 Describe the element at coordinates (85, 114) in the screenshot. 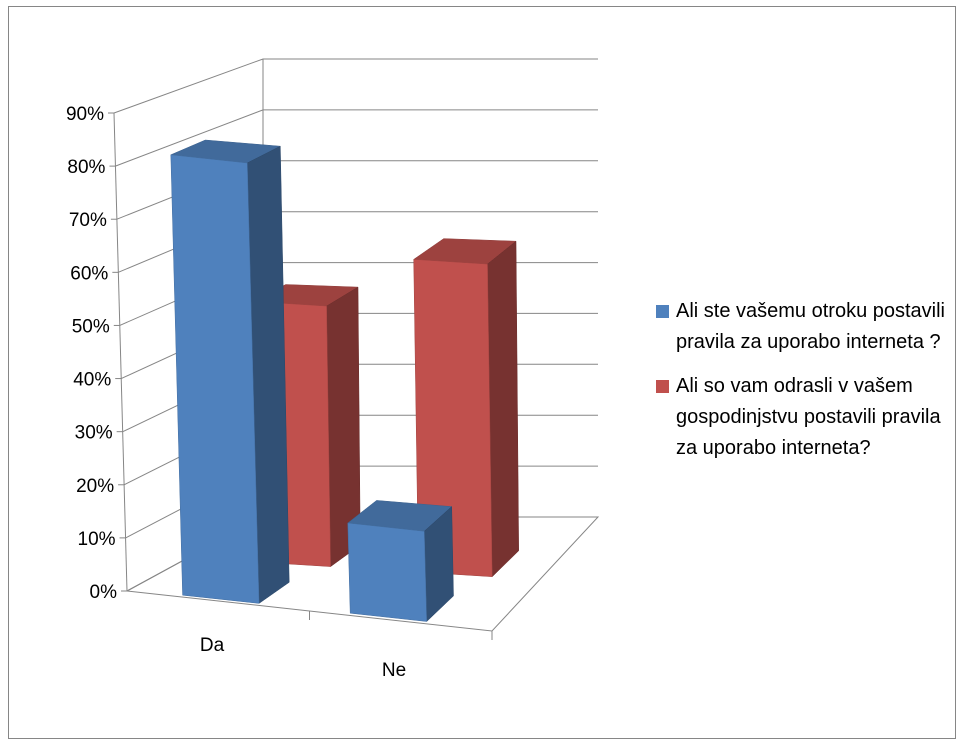

I see `y-tick-label: 90%` at that location.